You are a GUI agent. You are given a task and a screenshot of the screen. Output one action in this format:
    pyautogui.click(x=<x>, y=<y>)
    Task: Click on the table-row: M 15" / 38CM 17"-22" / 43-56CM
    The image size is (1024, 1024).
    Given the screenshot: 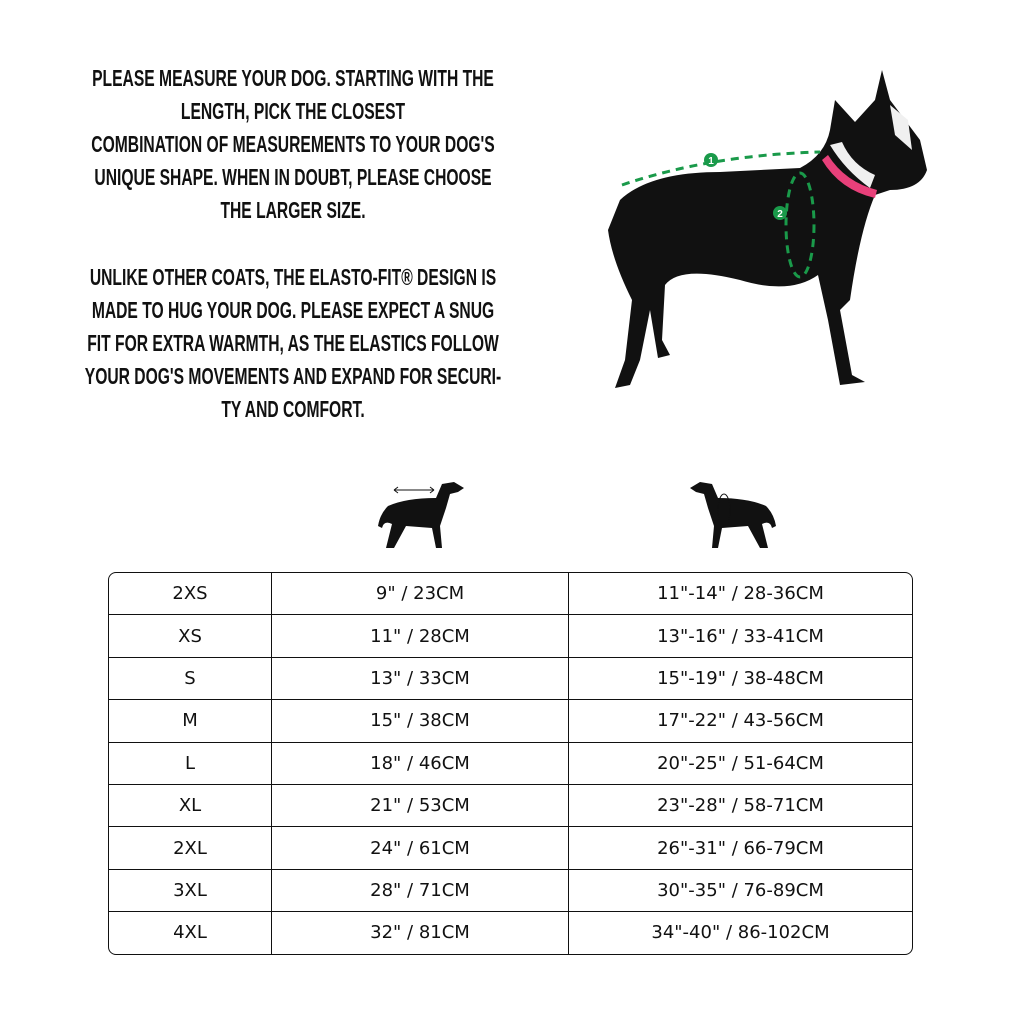 What is the action you would take?
    pyautogui.click(x=510, y=721)
    